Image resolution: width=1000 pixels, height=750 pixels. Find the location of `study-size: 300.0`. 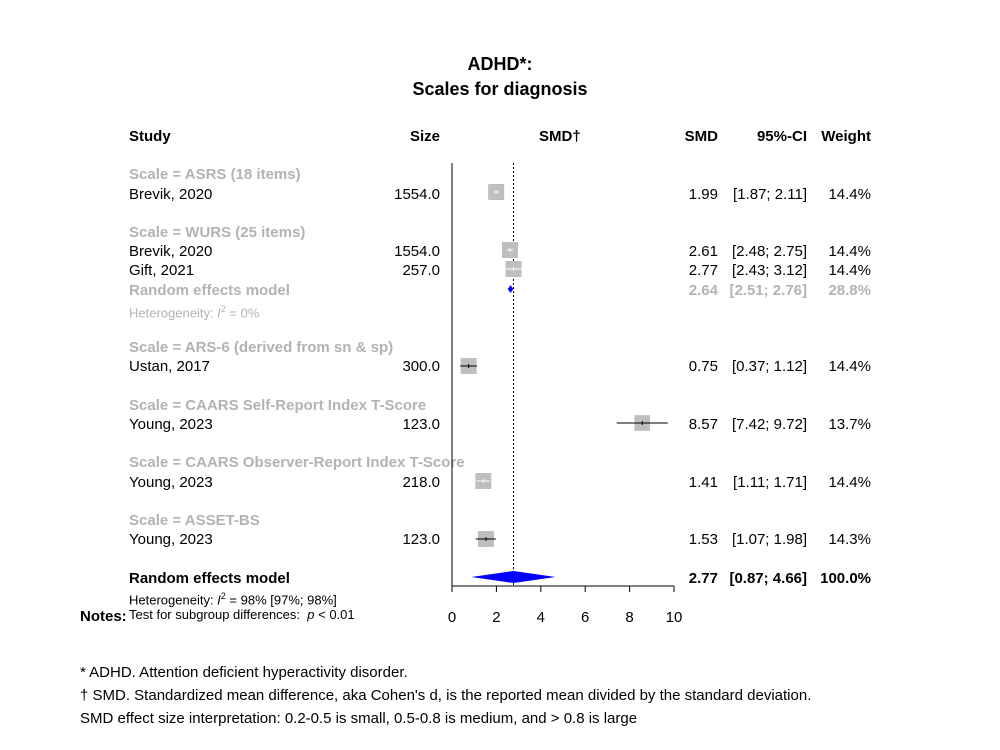

study-size: 300.0 is located at coordinates (421, 366).